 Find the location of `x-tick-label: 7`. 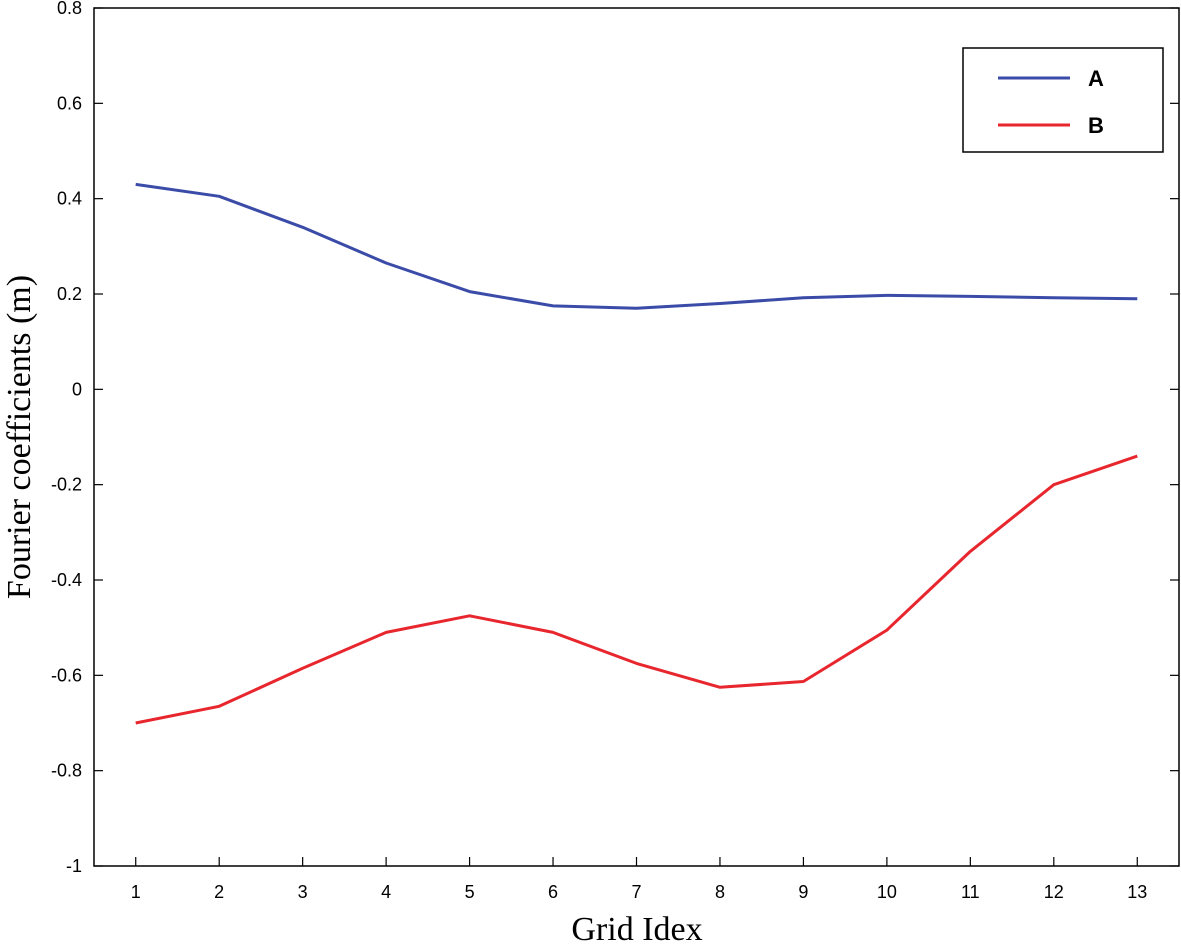

x-tick-label: 7 is located at coordinates (636, 892).